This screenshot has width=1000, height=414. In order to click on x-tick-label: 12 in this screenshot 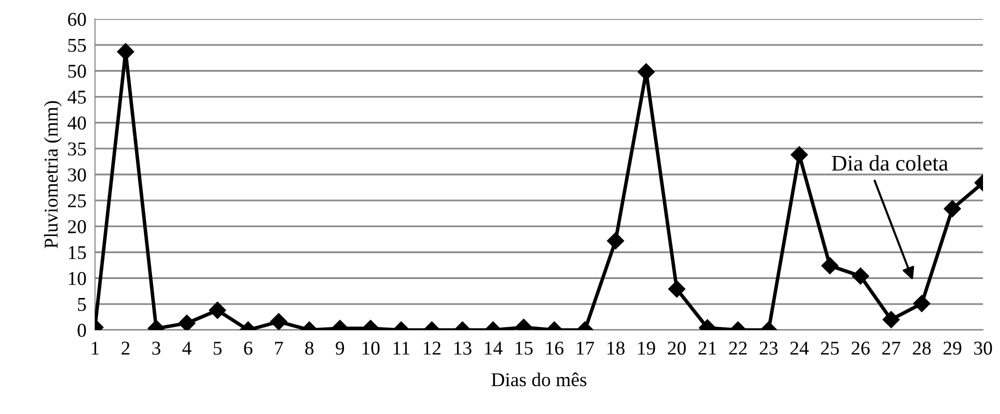, I will do `click(432, 348)`.